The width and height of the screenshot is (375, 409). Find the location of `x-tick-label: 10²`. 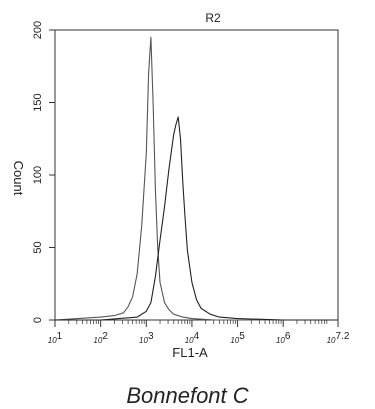

x-tick-label: 10² is located at coordinates (100, 338).